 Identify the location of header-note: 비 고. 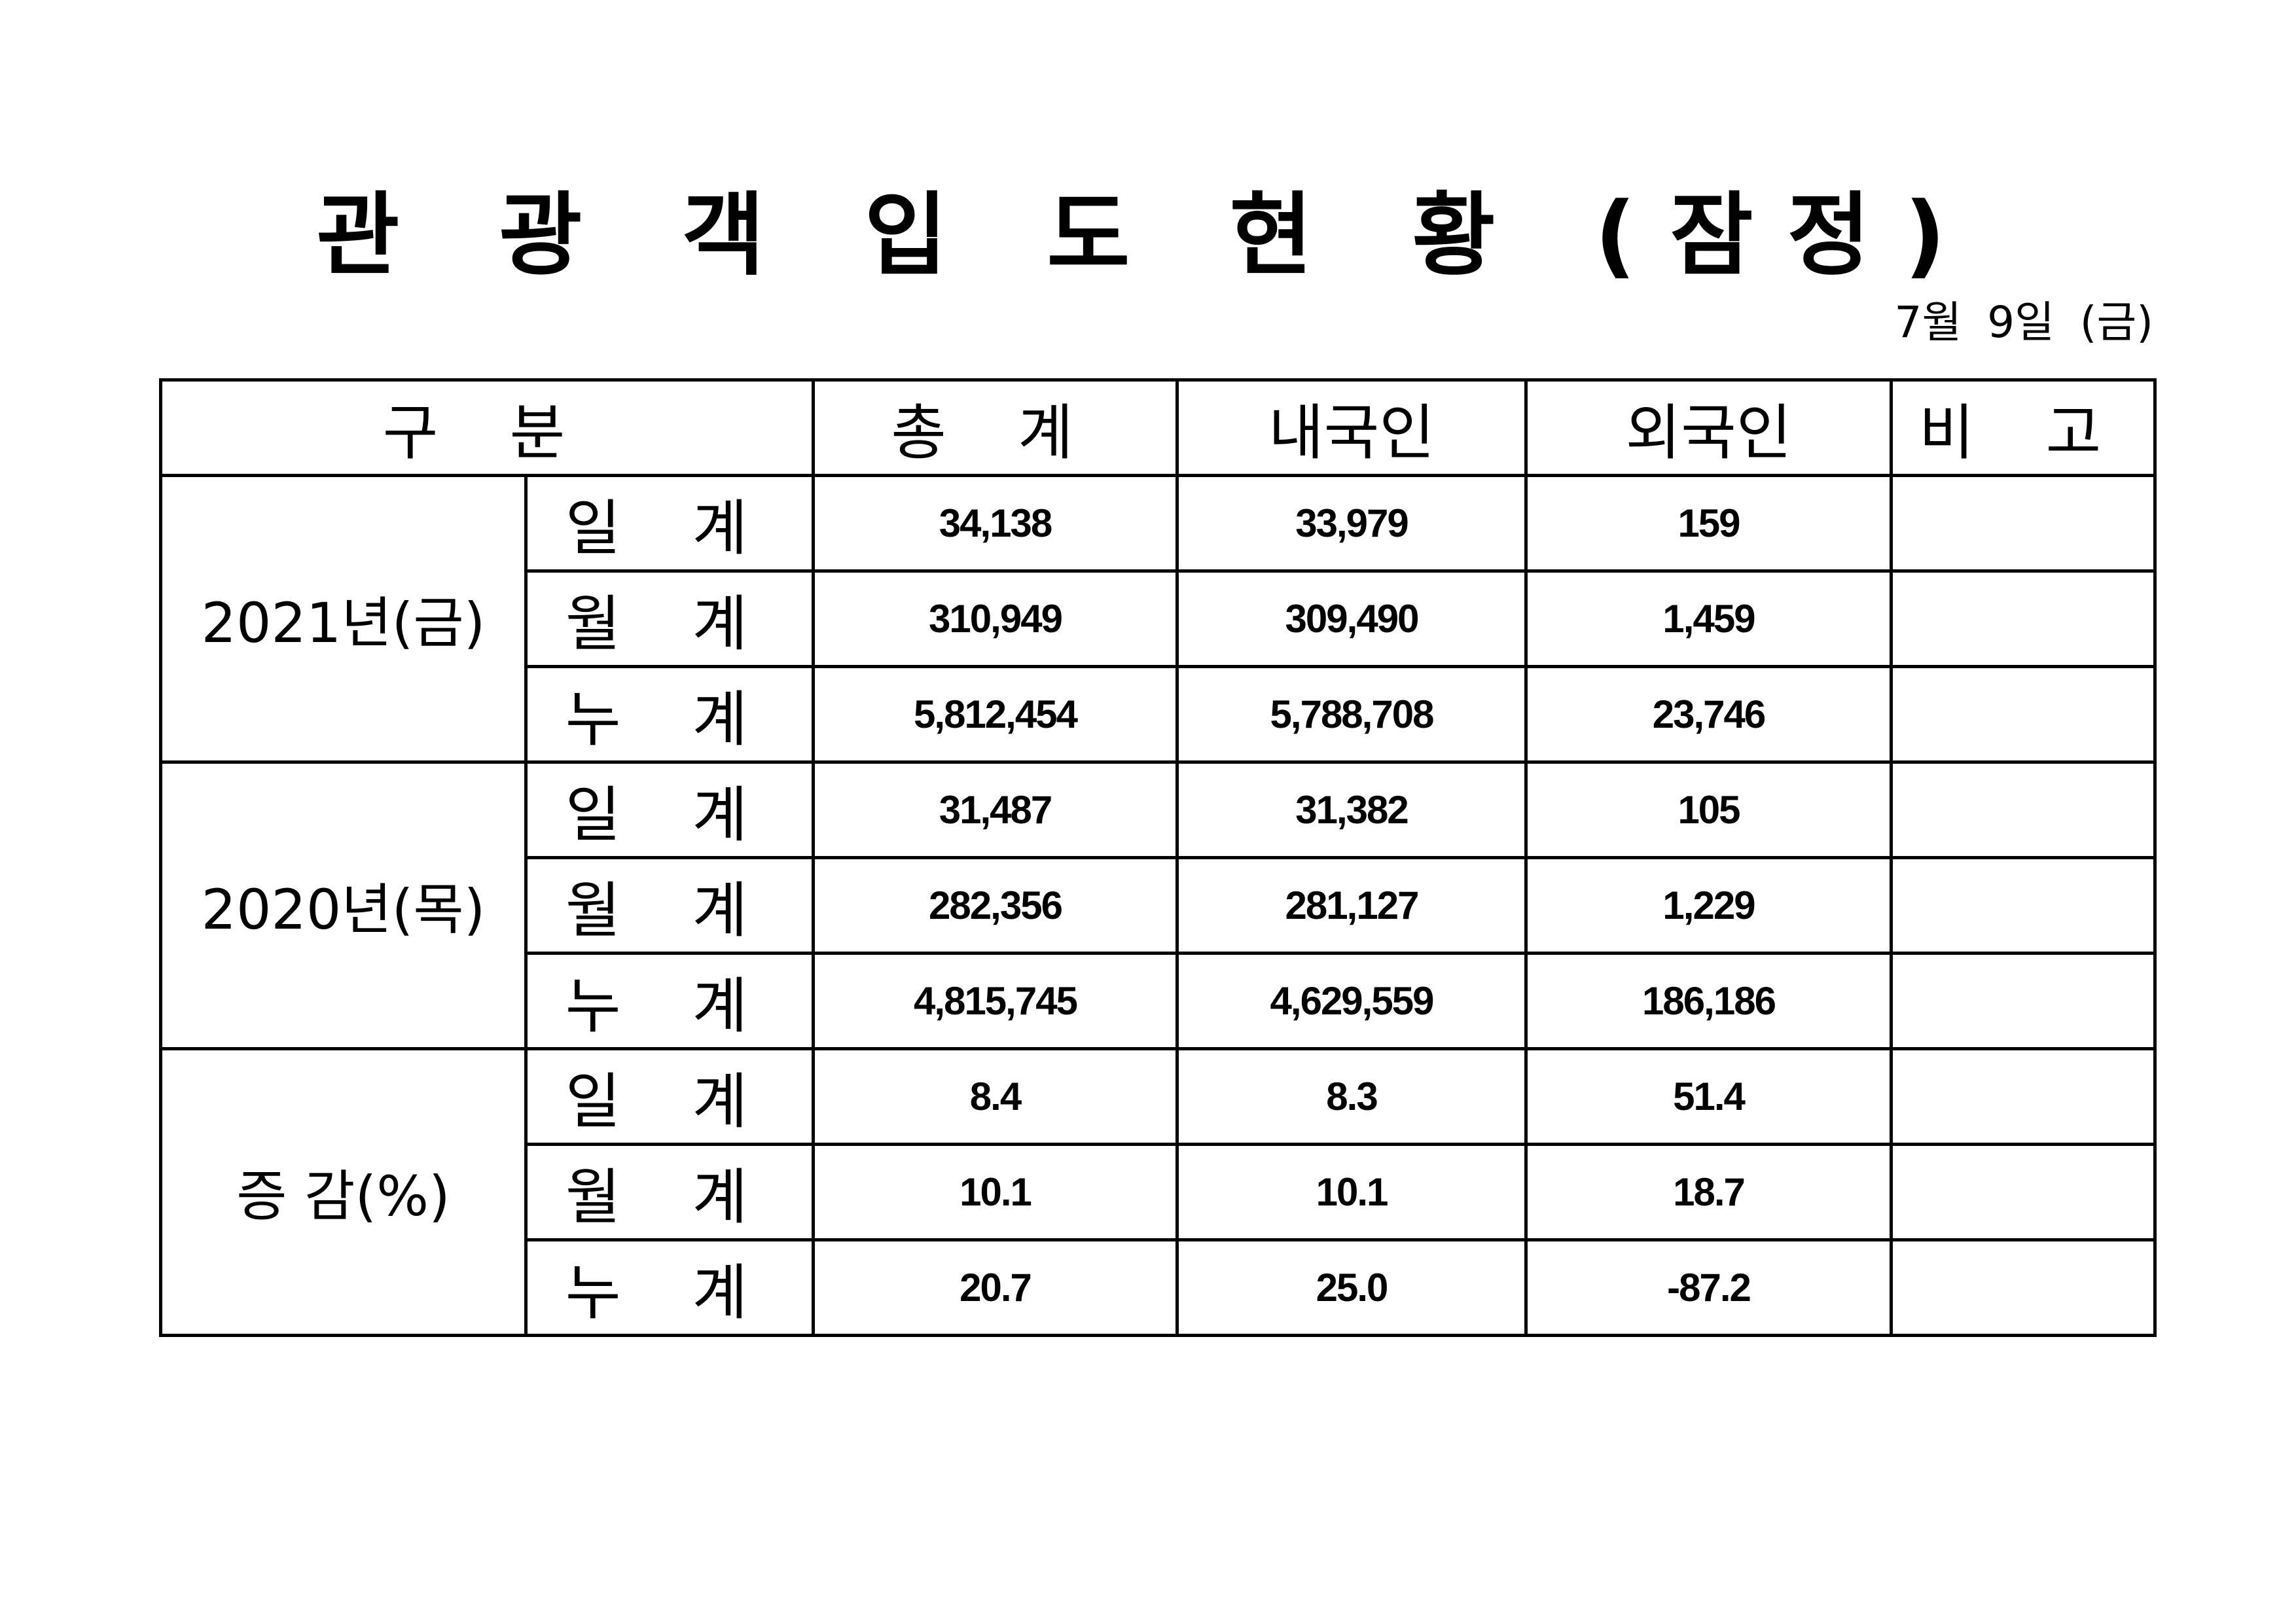
(2023, 428).